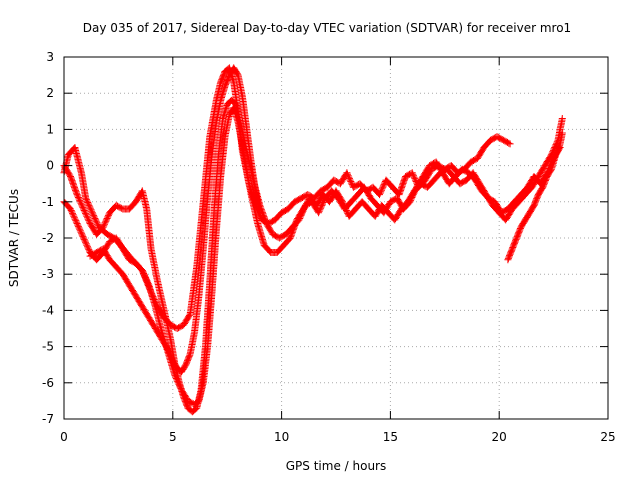 The width and height of the screenshot is (640, 480). What do you see at coordinates (50, 129) in the screenshot?
I see `y-tick-label: 1` at bounding box center [50, 129].